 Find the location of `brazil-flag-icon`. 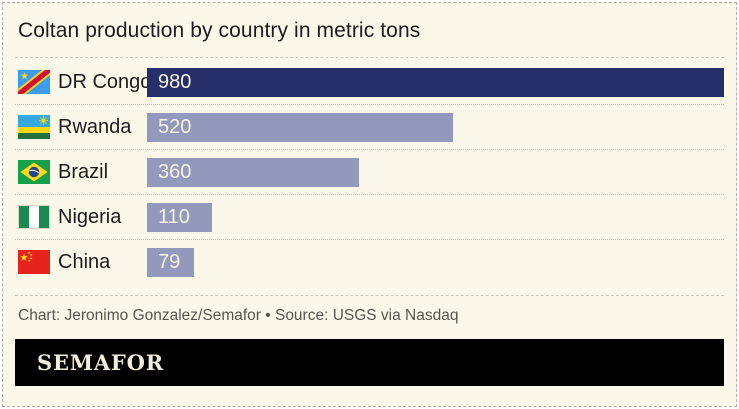

brazil-flag-icon is located at coordinates (34, 172).